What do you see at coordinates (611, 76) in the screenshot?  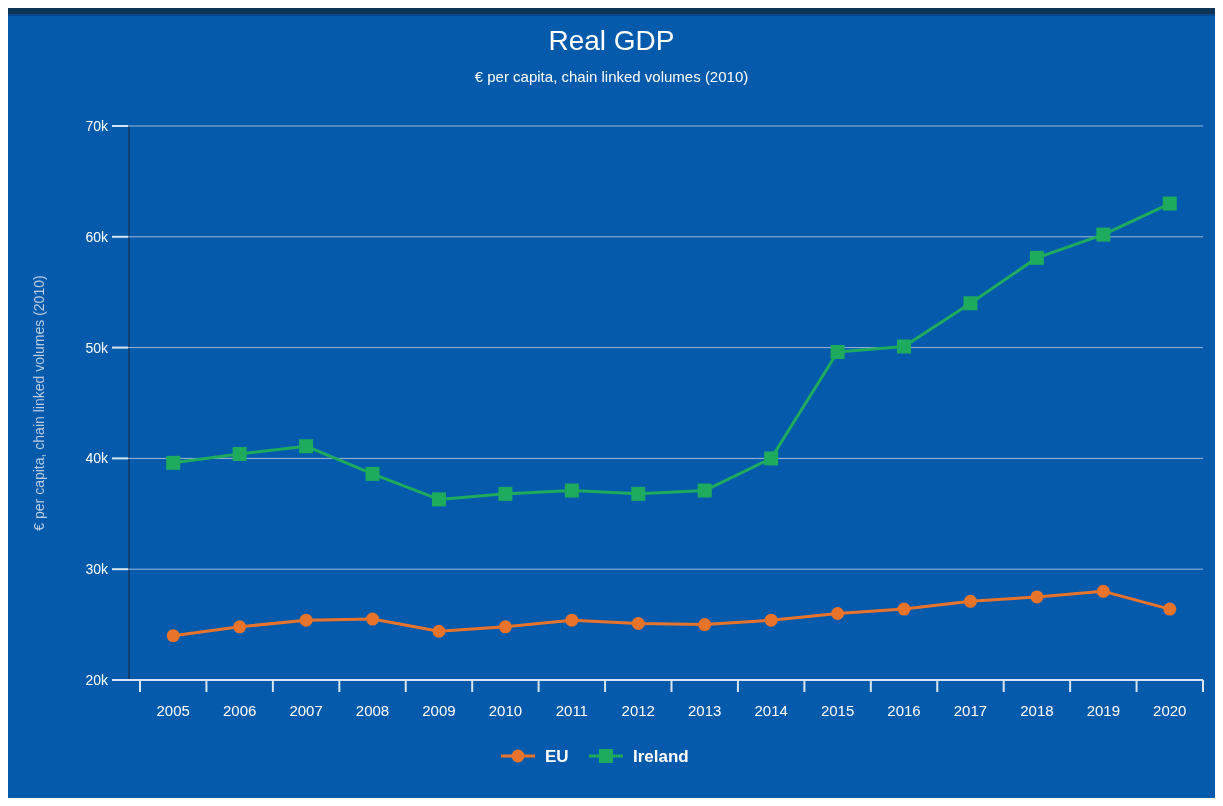 I see `chart-subtitle: € per capita, chain linked volumes (2010)` at bounding box center [611, 76].